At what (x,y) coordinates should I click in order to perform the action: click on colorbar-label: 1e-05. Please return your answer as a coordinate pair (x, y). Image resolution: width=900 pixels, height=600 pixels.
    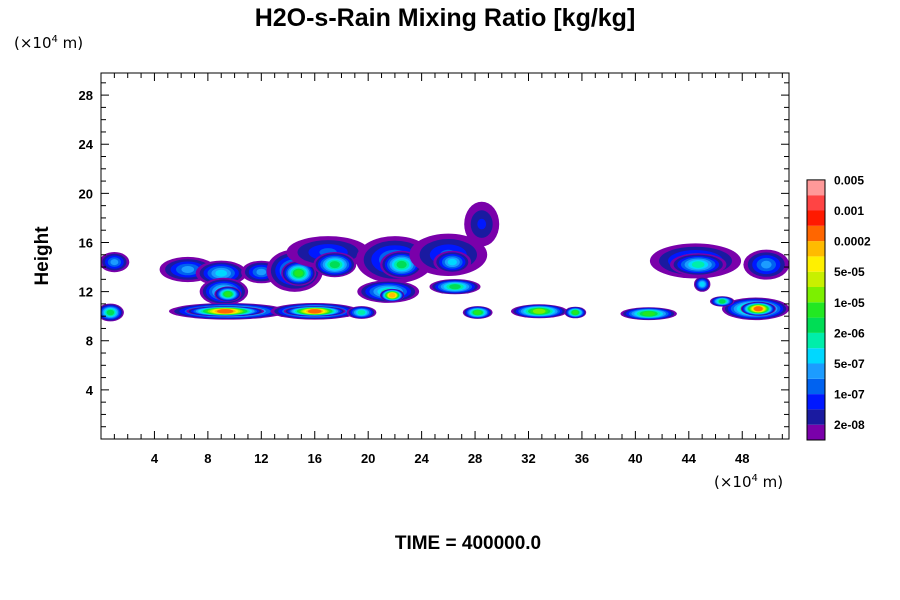
    Looking at the image, I should click on (849, 303).